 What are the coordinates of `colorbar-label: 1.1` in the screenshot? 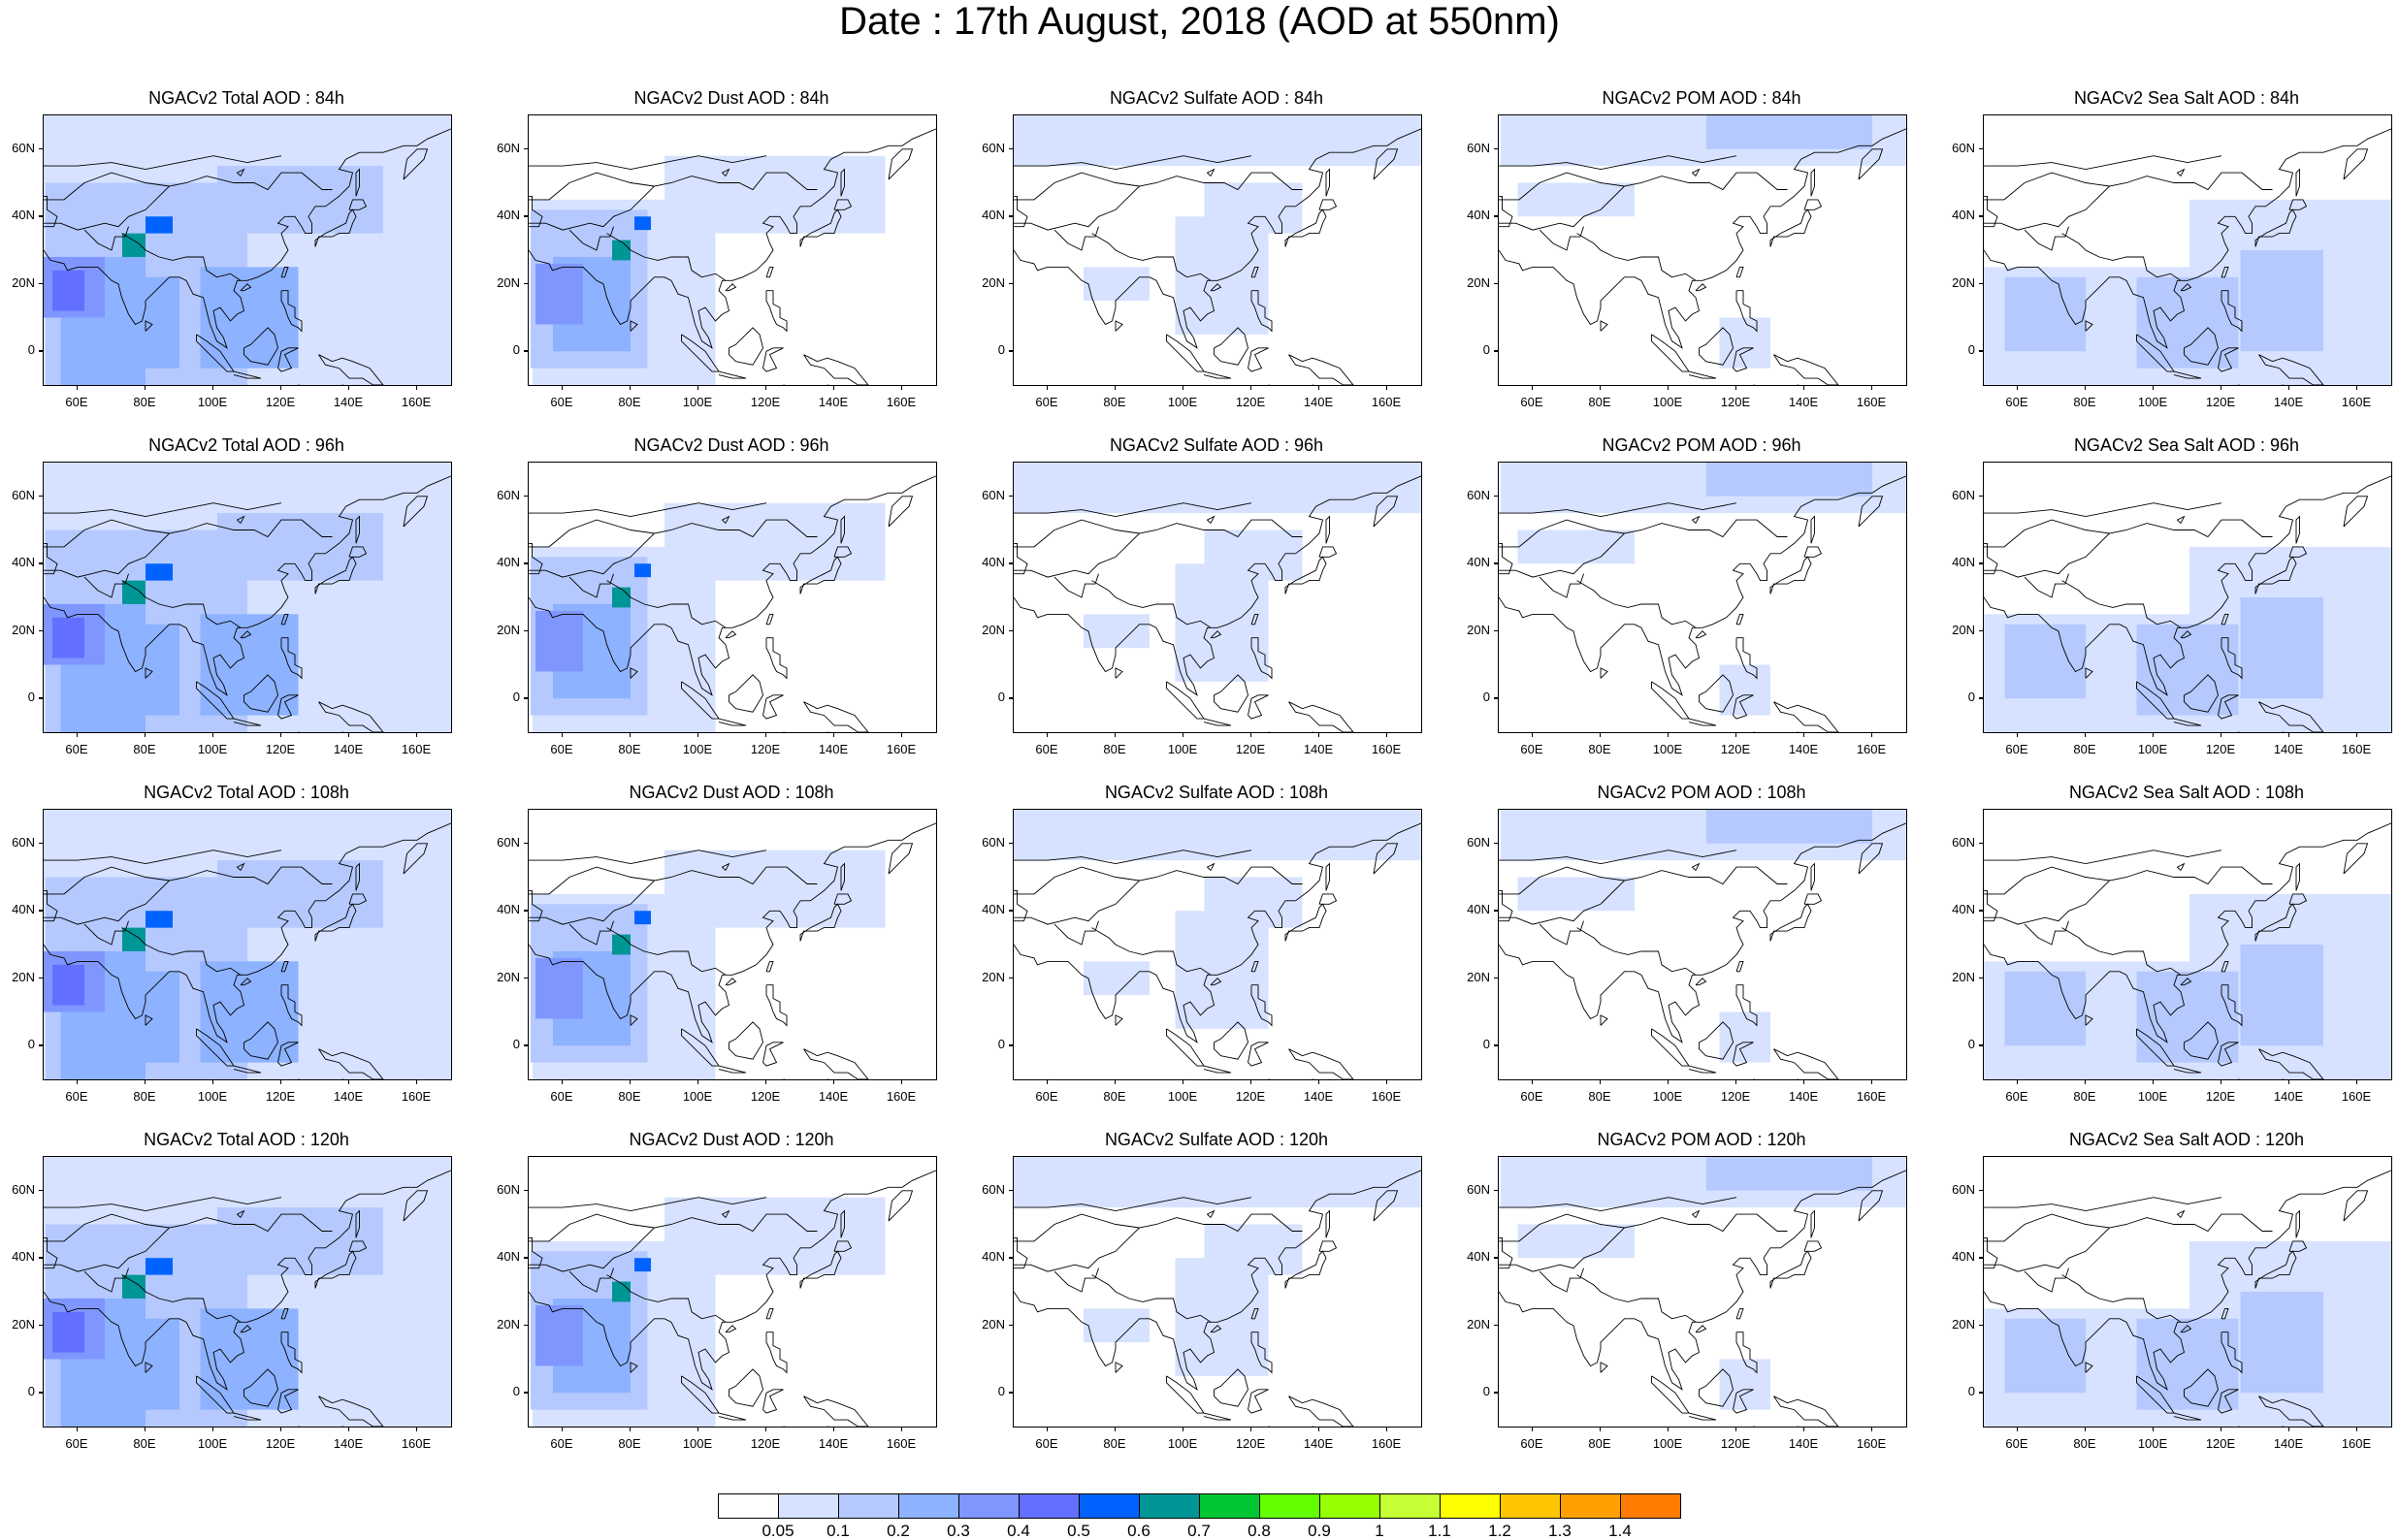 It's located at (1440, 1531).